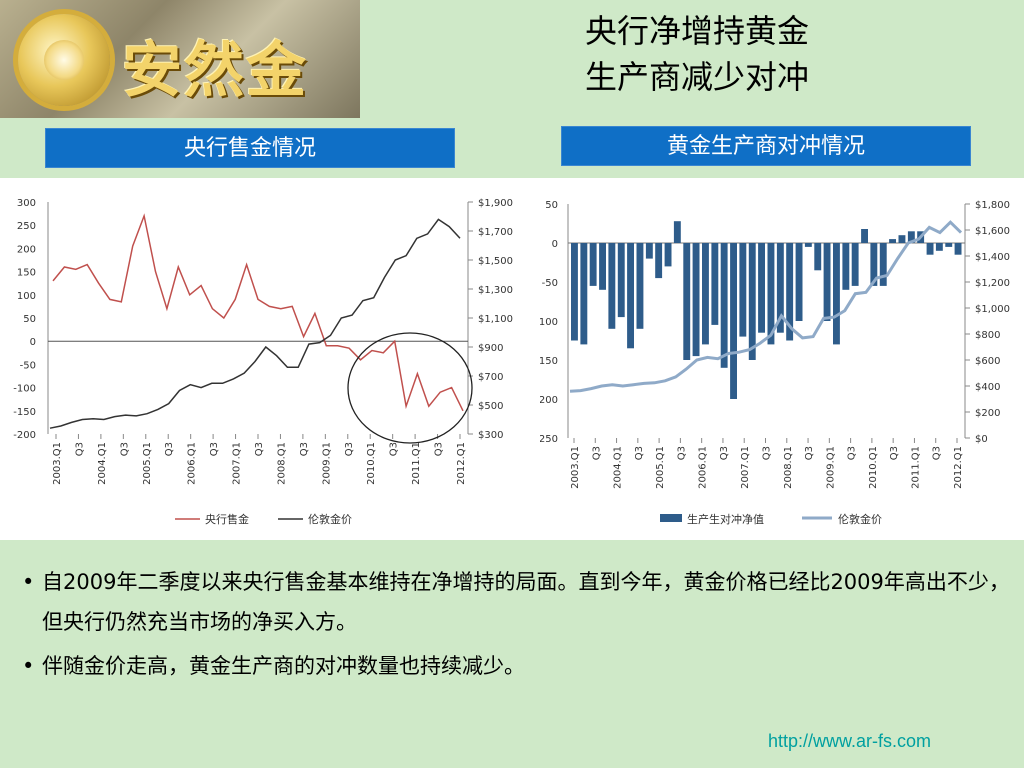 Image resolution: width=1024 pixels, height=768 pixels. I want to click on y-right-tick-label: $300, so click(490, 435).